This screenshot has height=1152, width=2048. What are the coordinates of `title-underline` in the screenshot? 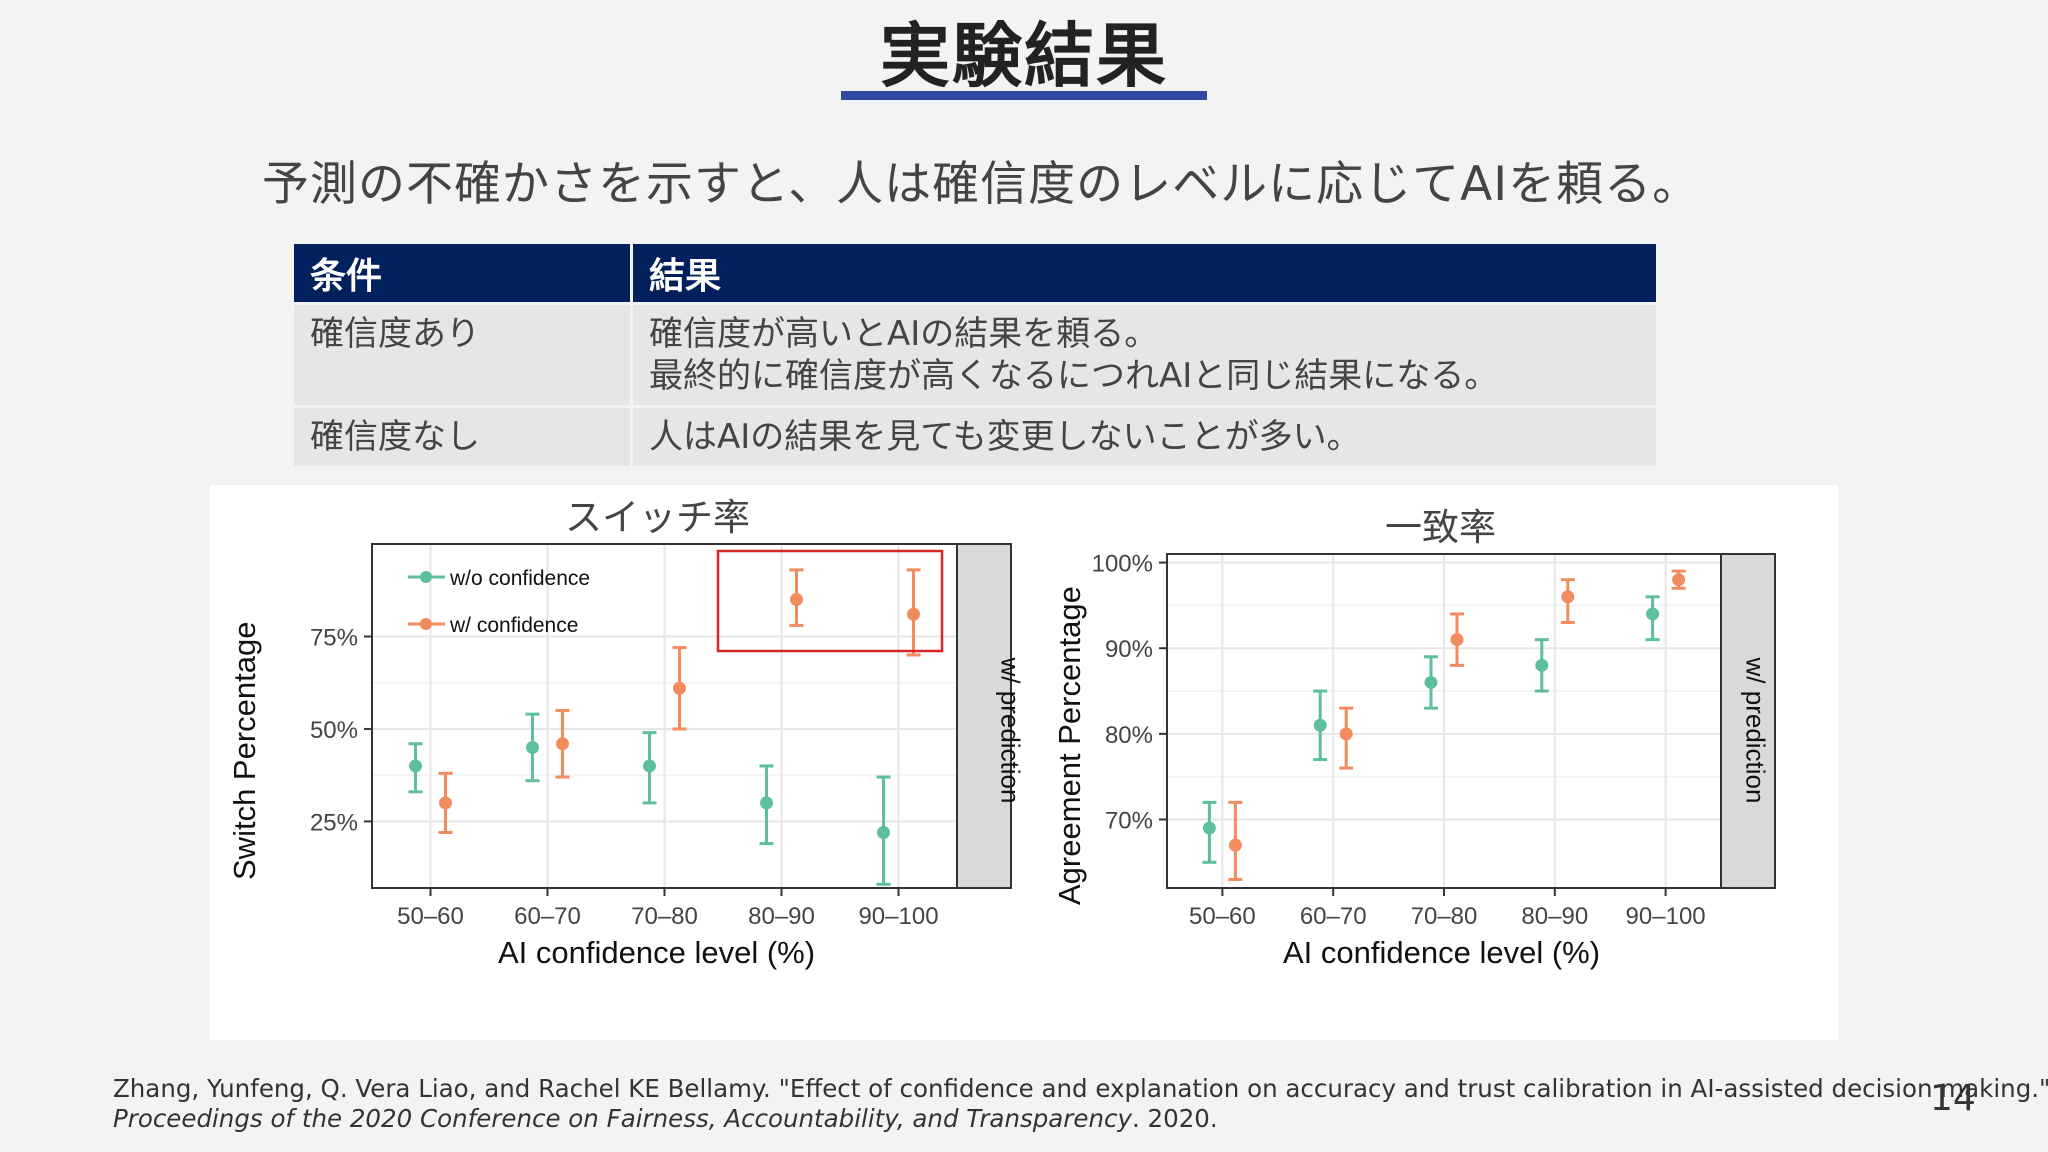 It's located at (1024, 95).